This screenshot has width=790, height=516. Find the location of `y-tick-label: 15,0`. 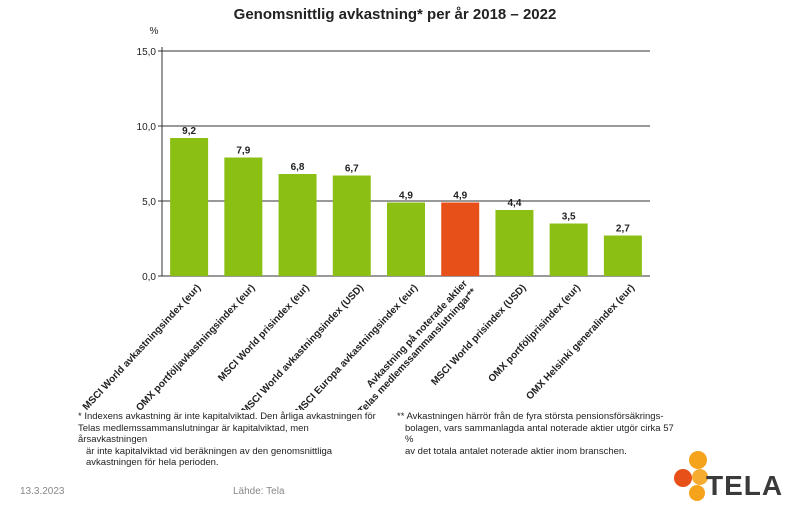

y-tick-label: 15,0 is located at coordinates (147, 52).